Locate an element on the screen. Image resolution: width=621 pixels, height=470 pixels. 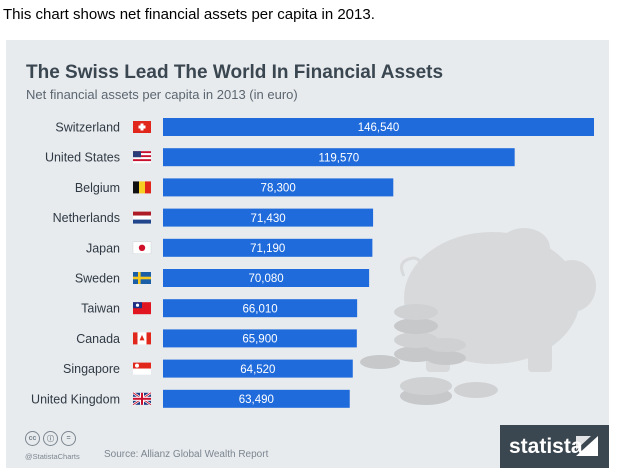
value-label-belgium: 78,300 is located at coordinates (278, 189).